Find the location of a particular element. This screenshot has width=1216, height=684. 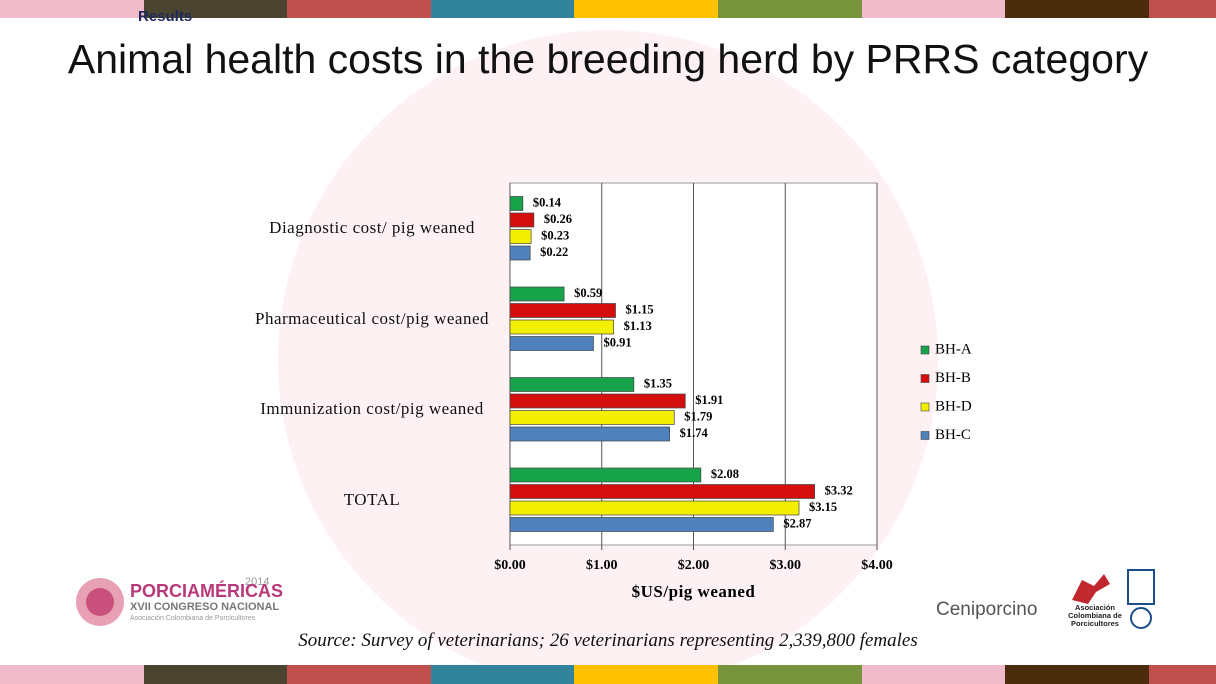

logo-ceniporcino: Ceniporcino is located at coordinates (986, 609).